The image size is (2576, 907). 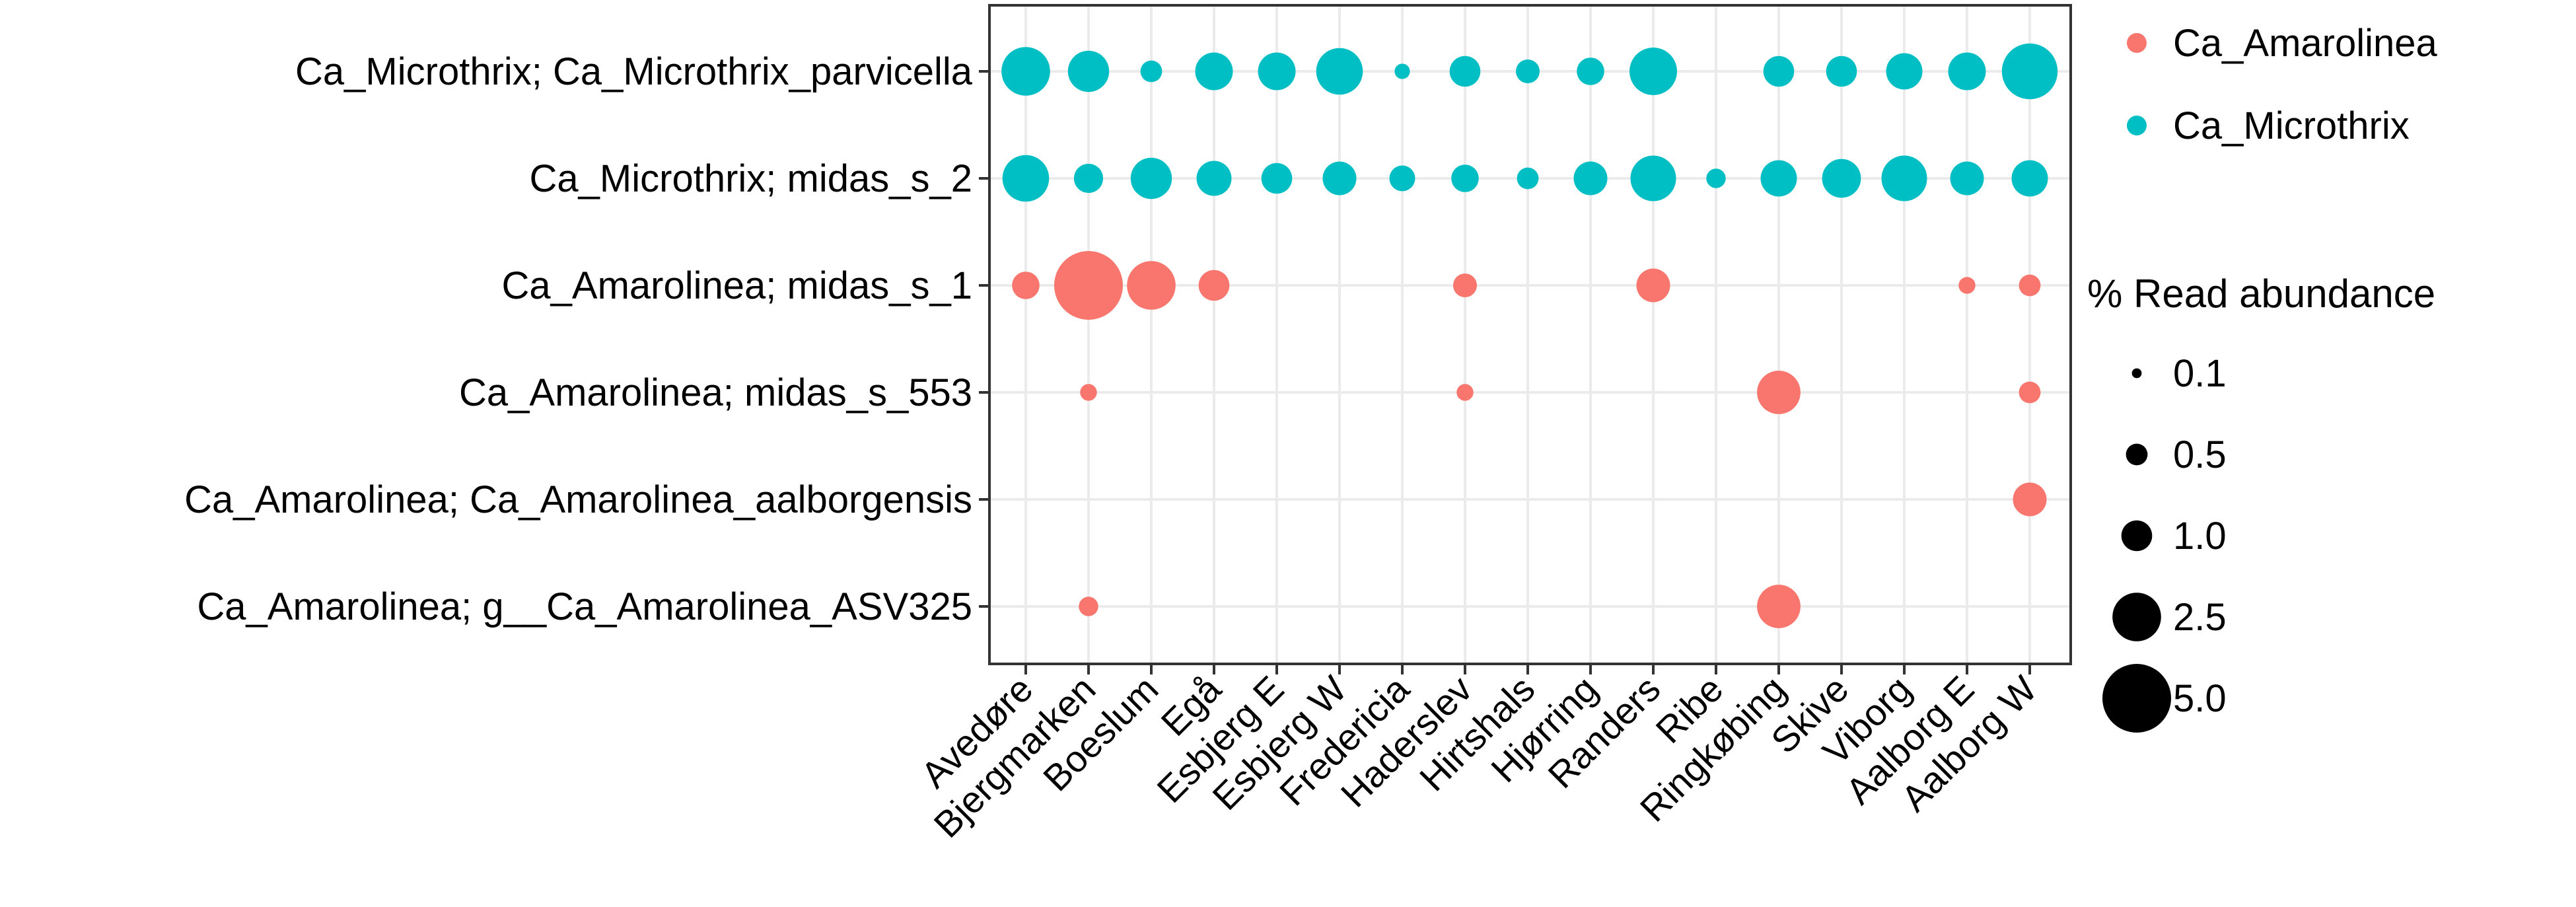 What do you see at coordinates (2200, 698) in the screenshot?
I see `legend-size-label: 5.0` at bounding box center [2200, 698].